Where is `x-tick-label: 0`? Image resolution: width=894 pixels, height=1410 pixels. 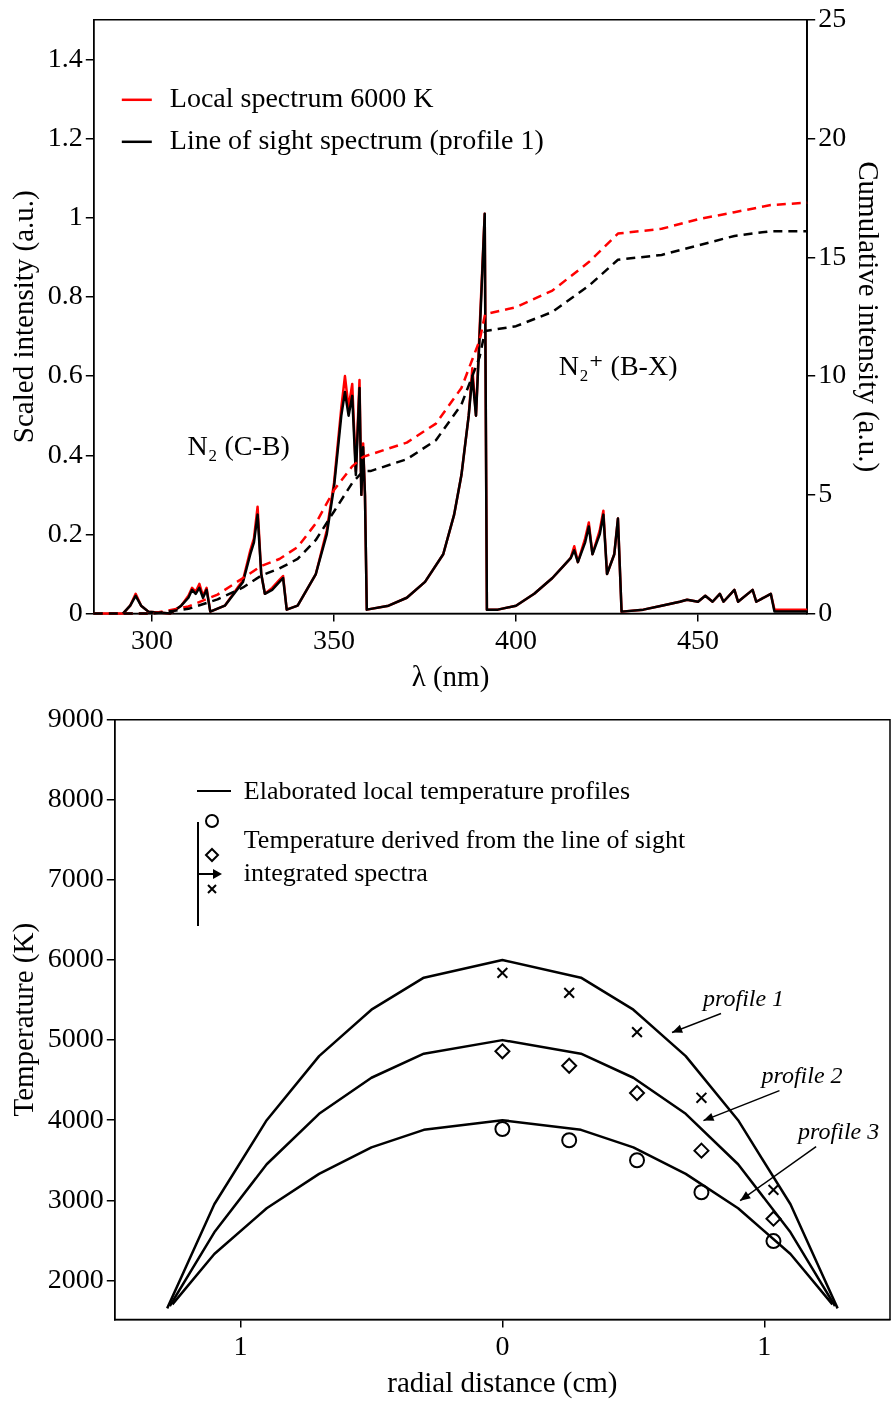 x-tick-label: 0 is located at coordinates (502, 1345).